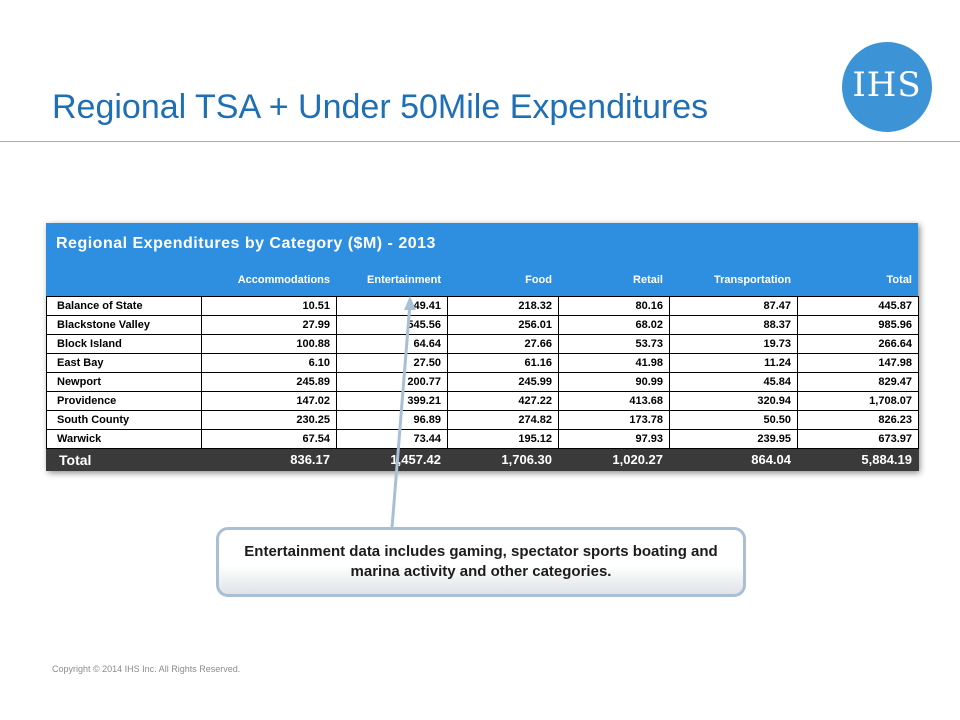 Image resolution: width=960 pixels, height=720 pixels. I want to click on table-cell: 218.32, so click(503, 306).